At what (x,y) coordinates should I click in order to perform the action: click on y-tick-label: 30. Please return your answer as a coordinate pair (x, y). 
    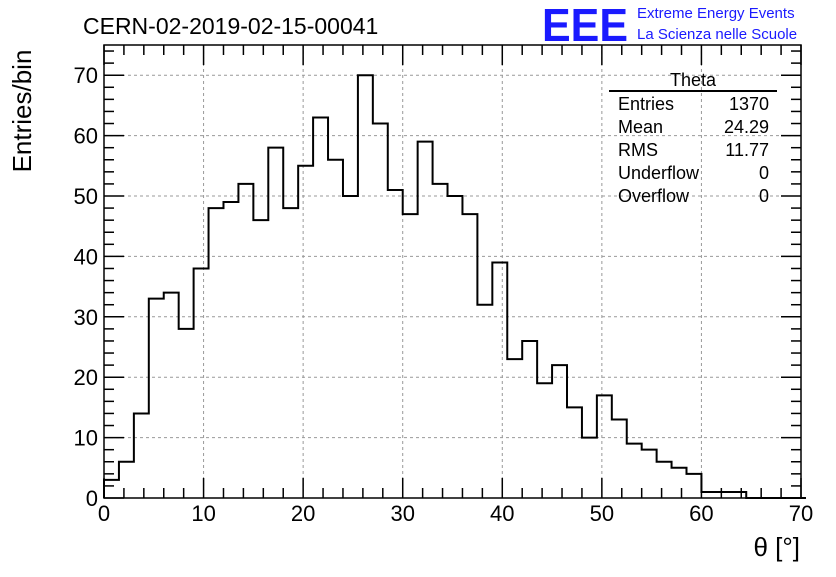
    Looking at the image, I should click on (86, 317).